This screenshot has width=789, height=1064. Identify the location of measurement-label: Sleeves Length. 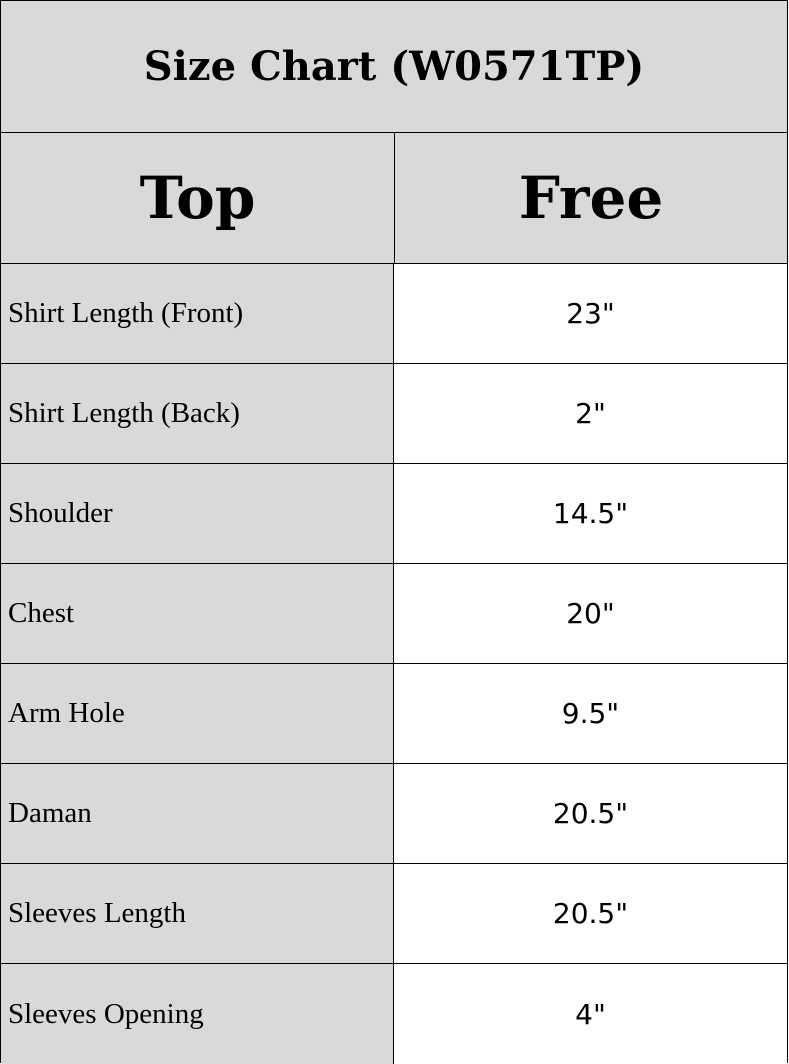
(197, 913).